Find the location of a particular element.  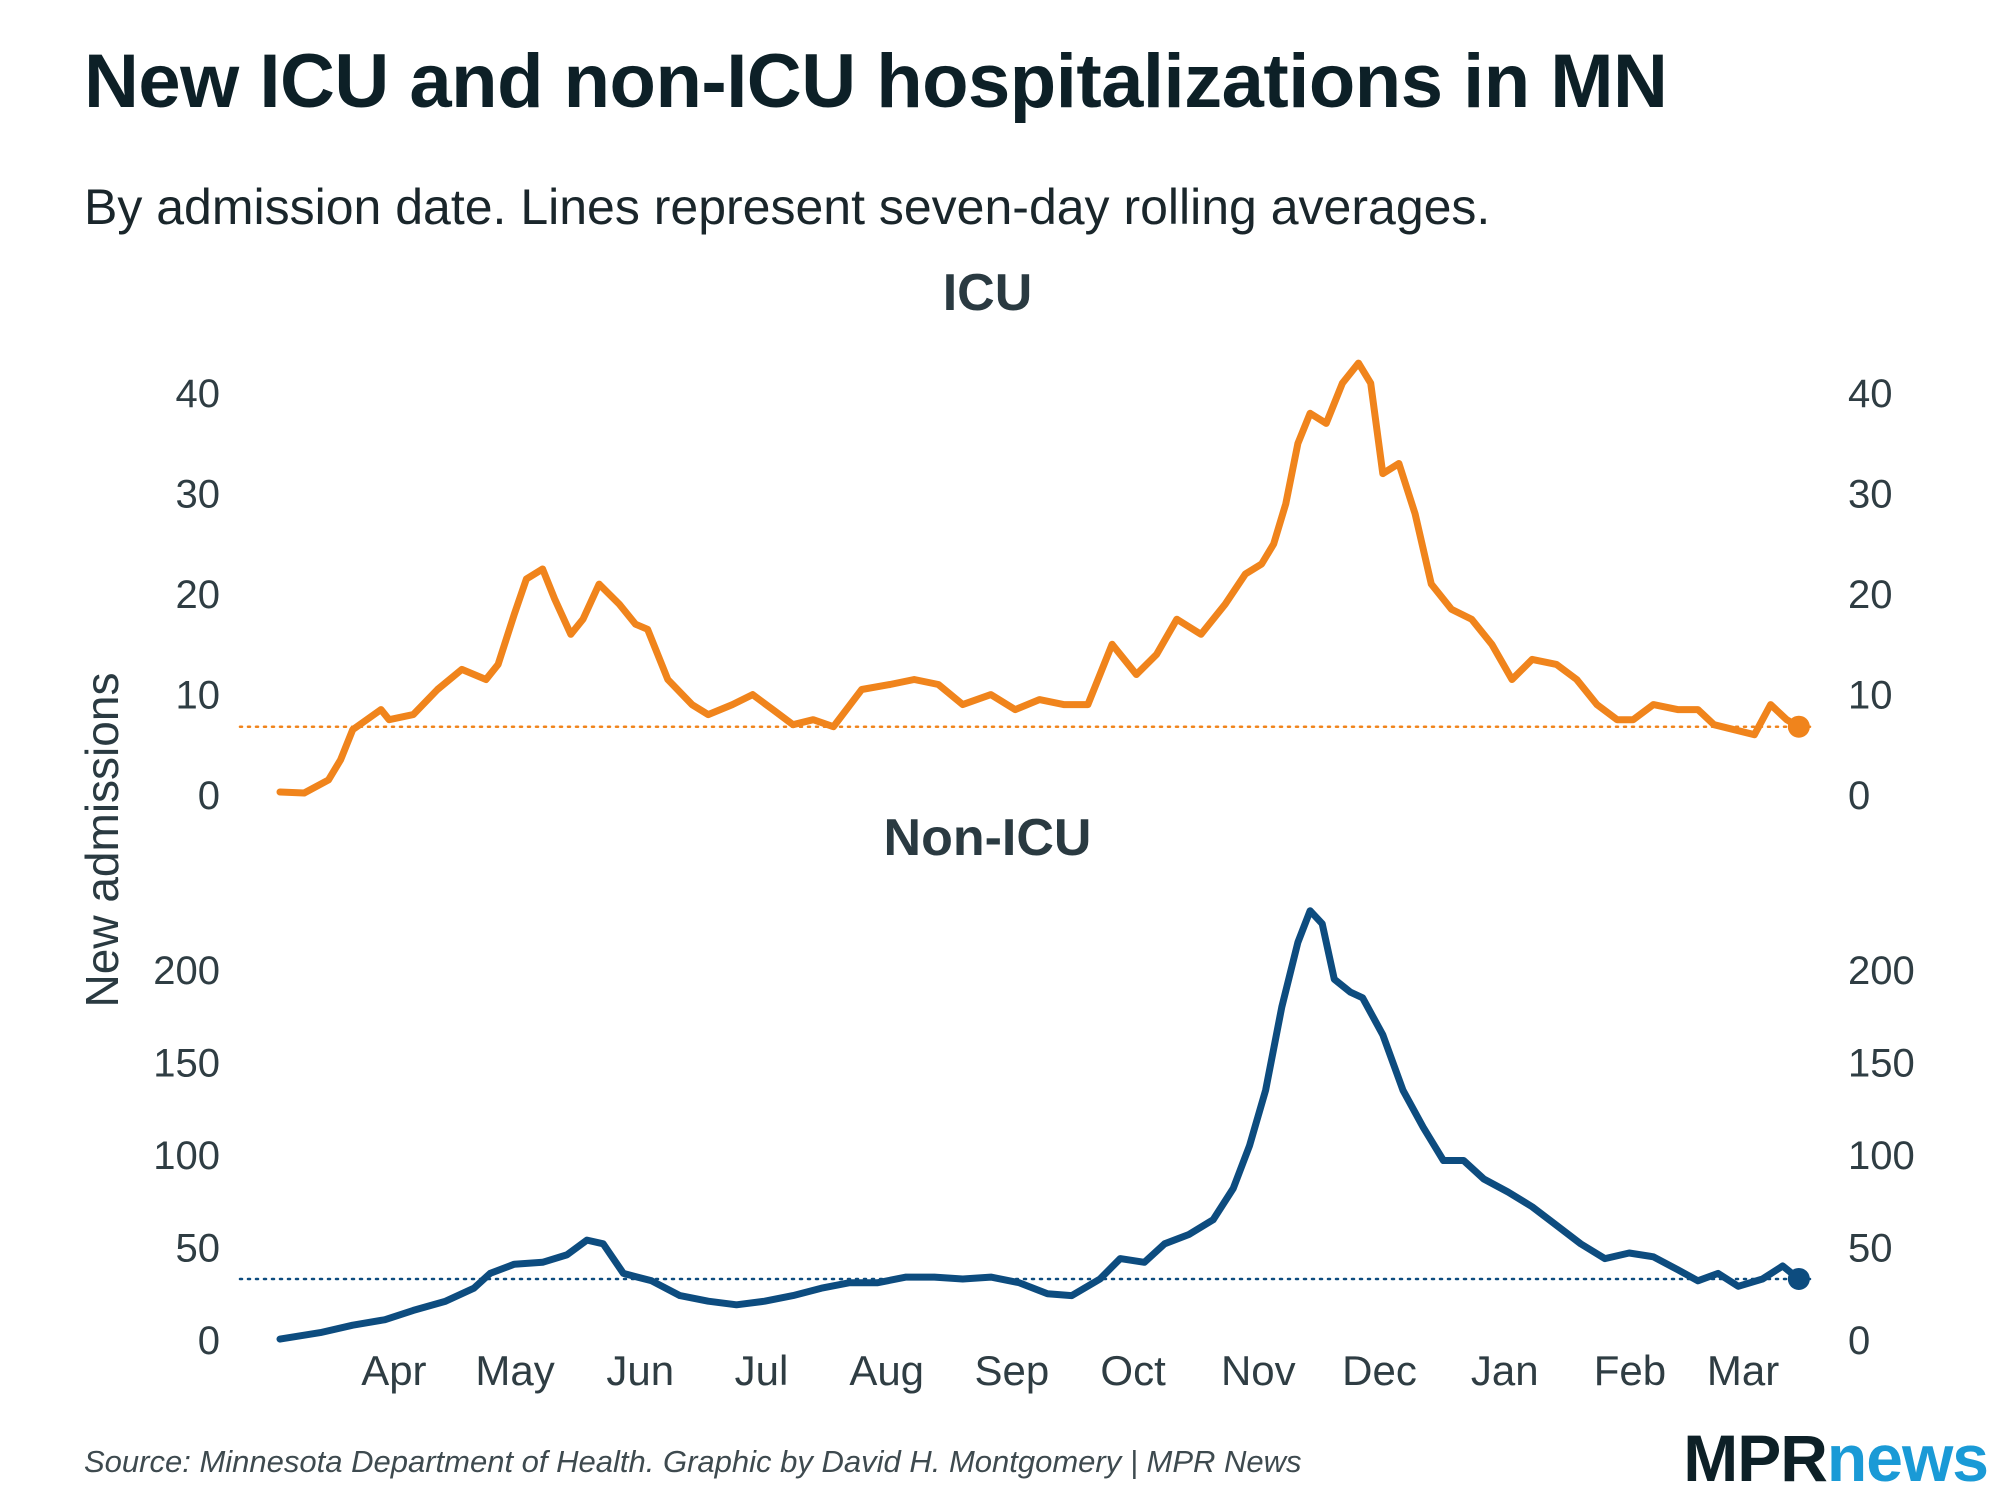

x-tick-label: Jun is located at coordinates (640, 1370).